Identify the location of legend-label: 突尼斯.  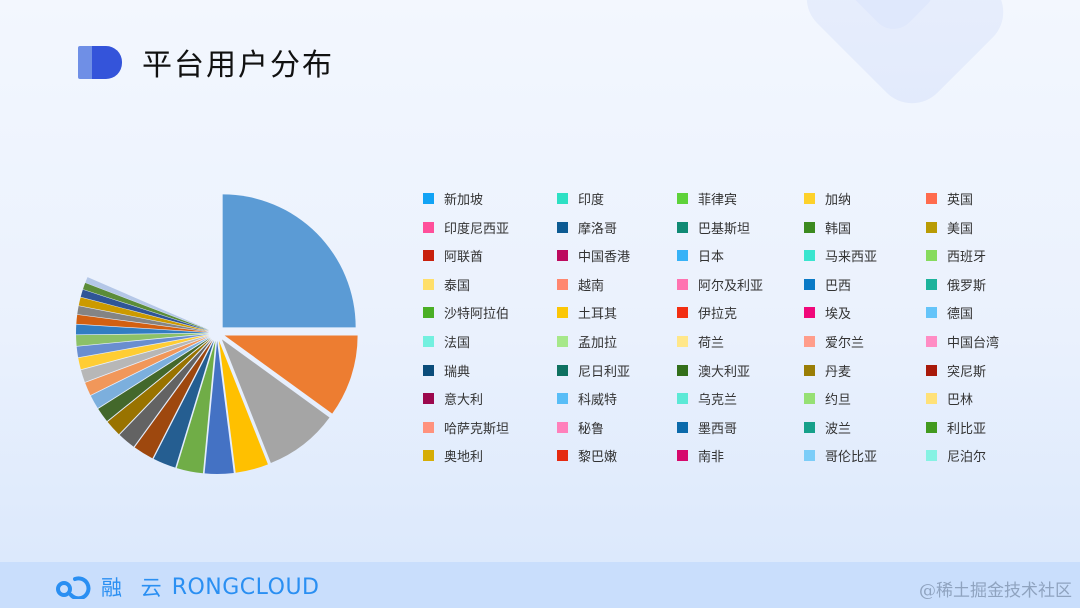
(967, 372).